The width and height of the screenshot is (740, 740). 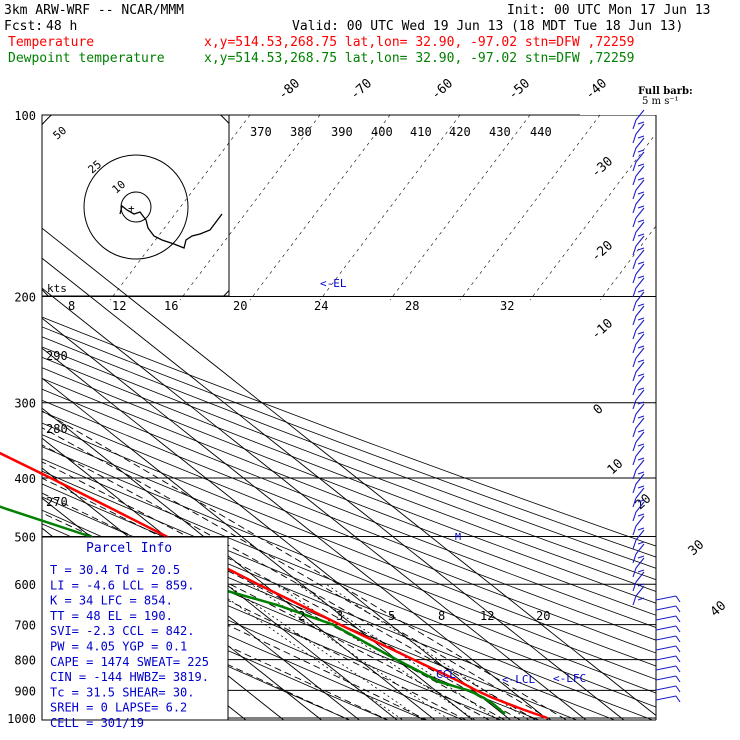 What do you see at coordinates (660, 101) in the screenshot?
I see `barb-legend-units: 5 m s⁻¹` at bounding box center [660, 101].